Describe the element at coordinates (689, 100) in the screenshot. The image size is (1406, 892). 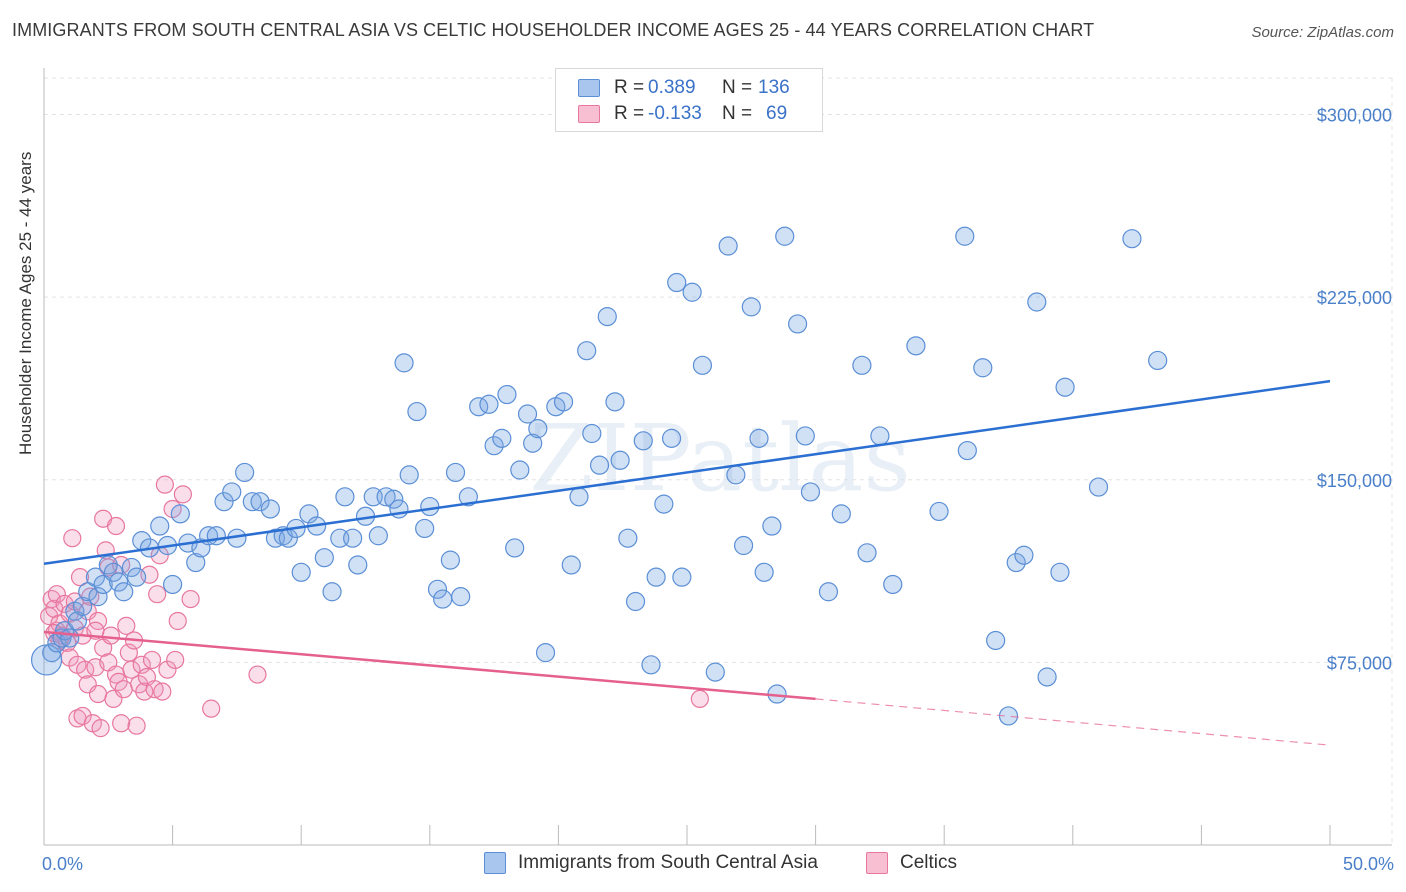
I see `correlation-legend: R = 0.389 N = 136 R = -0.133 N = 69` at that location.